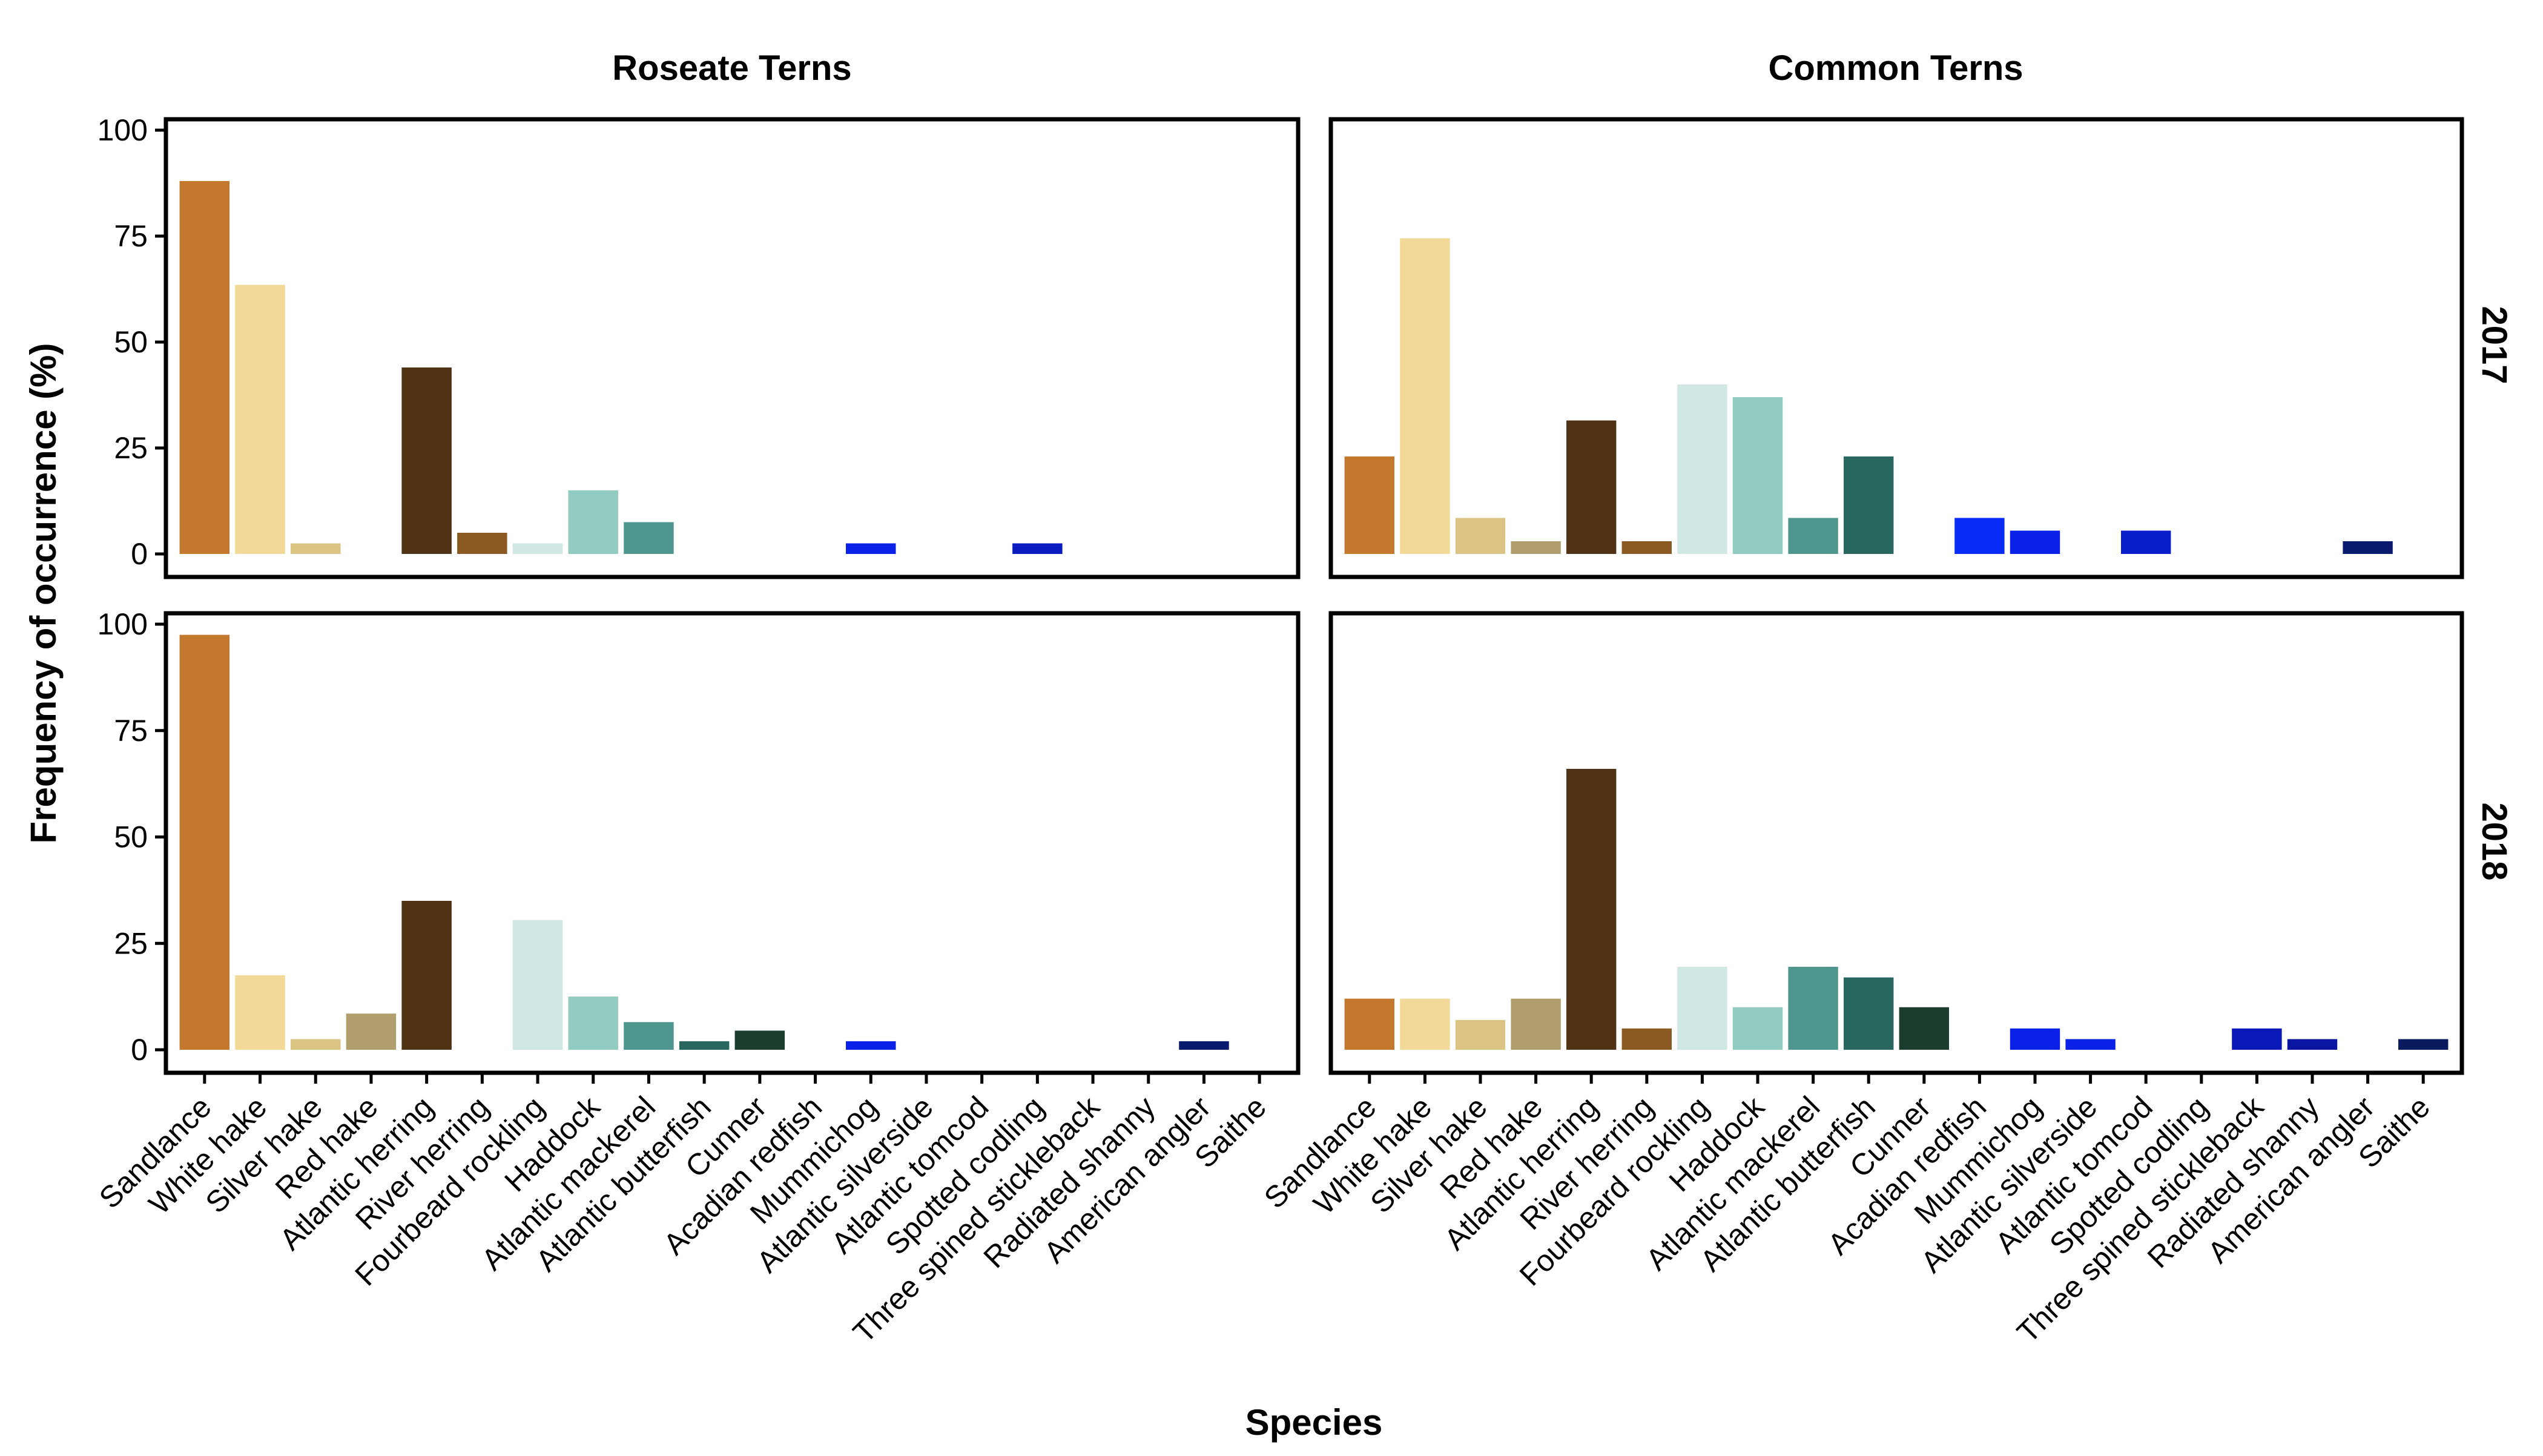  What do you see at coordinates (1869, 505) in the screenshot?
I see `bar-common-terns-2017-atlantic-butterfish` at bounding box center [1869, 505].